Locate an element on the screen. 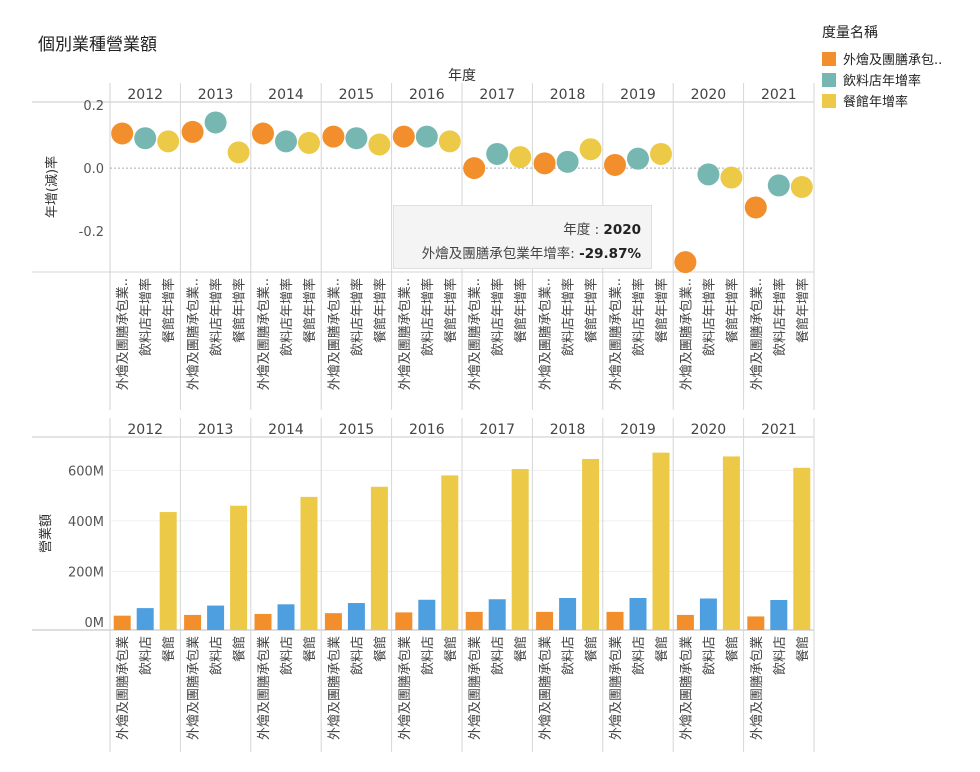 The image size is (980, 772). tooltip-year-label: 年度 : is located at coordinates (581, 230).